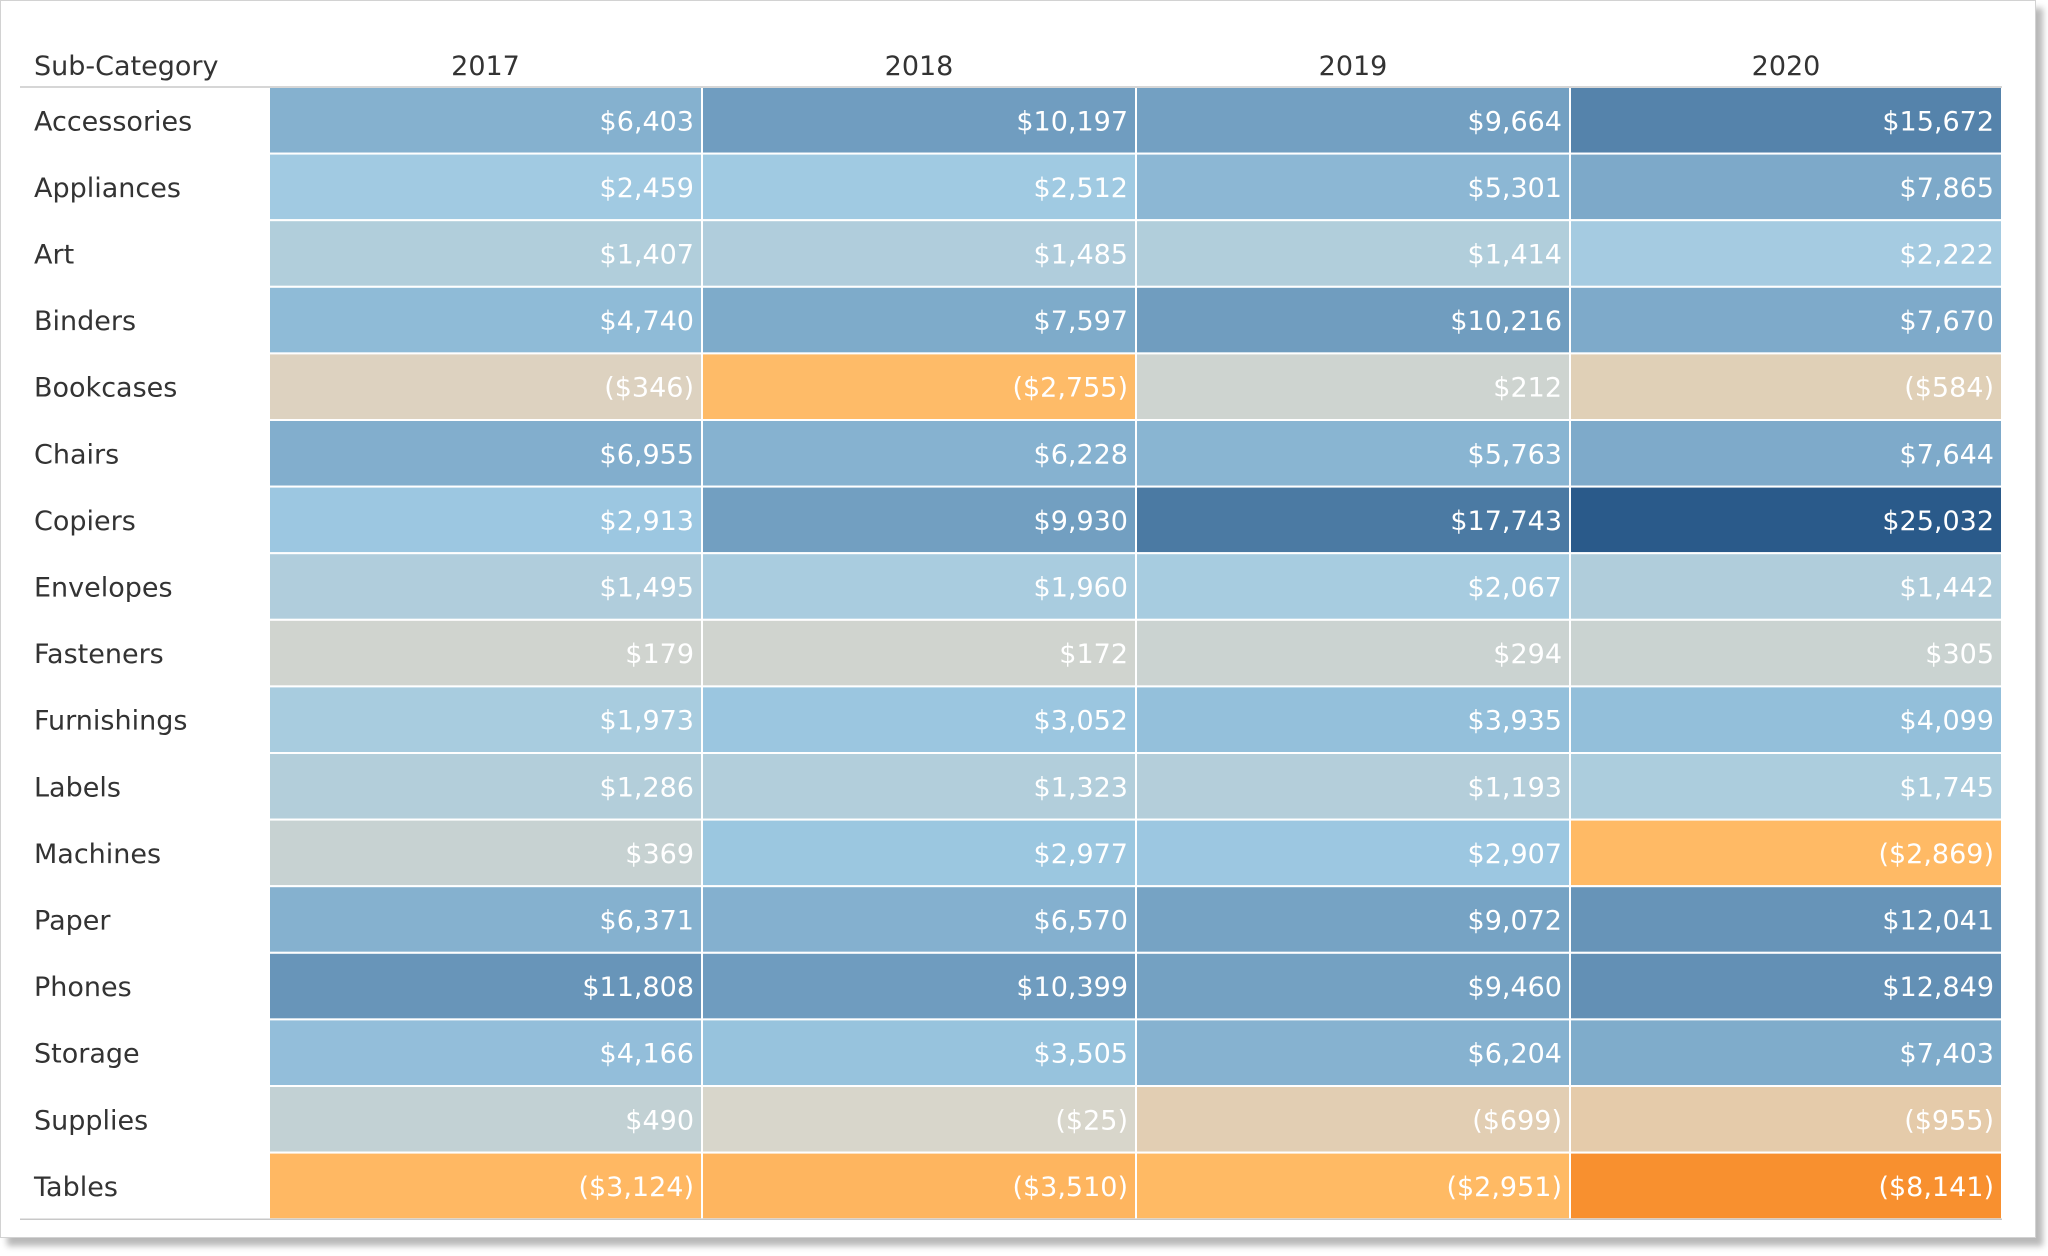 The height and width of the screenshot is (1256, 2048). What do you see at coordinates (647, 921) in the screenshot?
I see `cell-value-paper-2017: $6,371` at bounding box center [647, 921].